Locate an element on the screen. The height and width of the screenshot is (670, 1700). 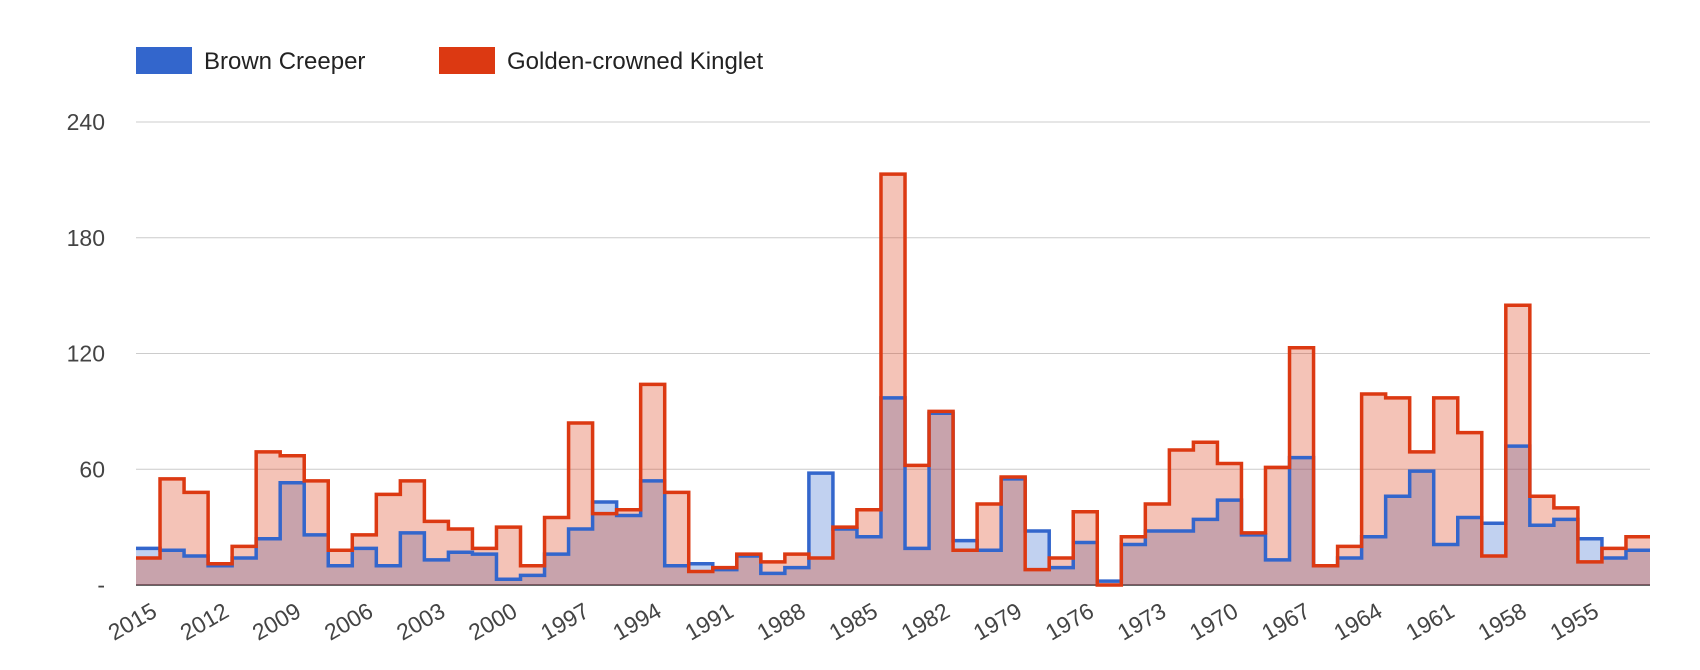
legend: Brown Creeper Golden-crowned Kinglet is located at coordinates (449, 61).